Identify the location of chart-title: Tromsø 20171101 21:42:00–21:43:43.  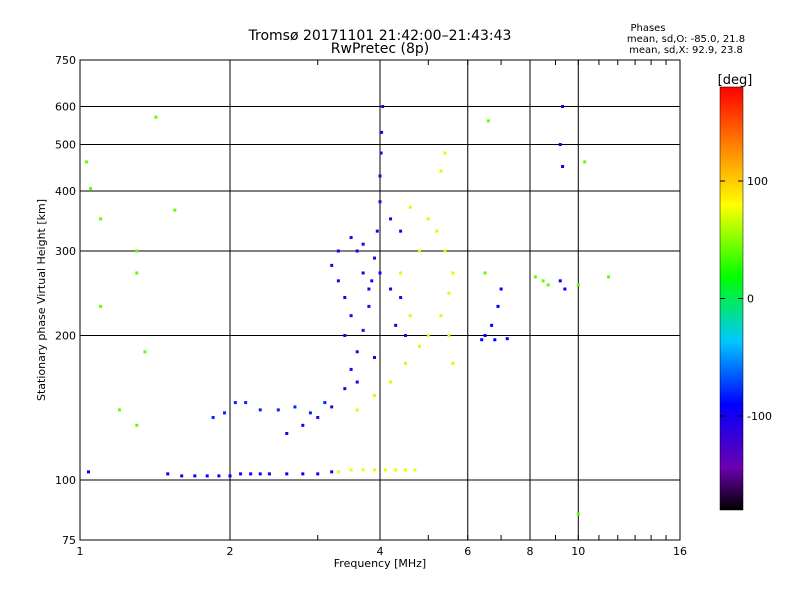
(380, 36).